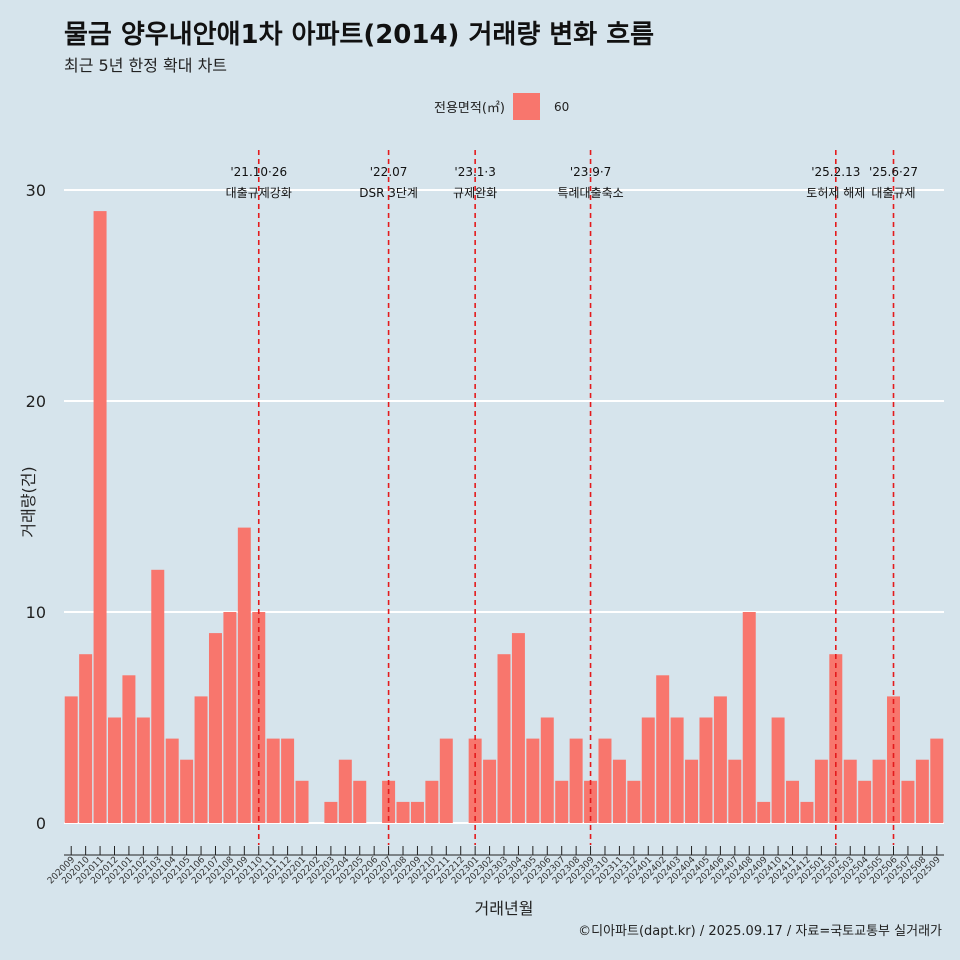  Describe the element at coordinates (36, 190) in the screenshot. I see `y-tick-label: 30` at that location.